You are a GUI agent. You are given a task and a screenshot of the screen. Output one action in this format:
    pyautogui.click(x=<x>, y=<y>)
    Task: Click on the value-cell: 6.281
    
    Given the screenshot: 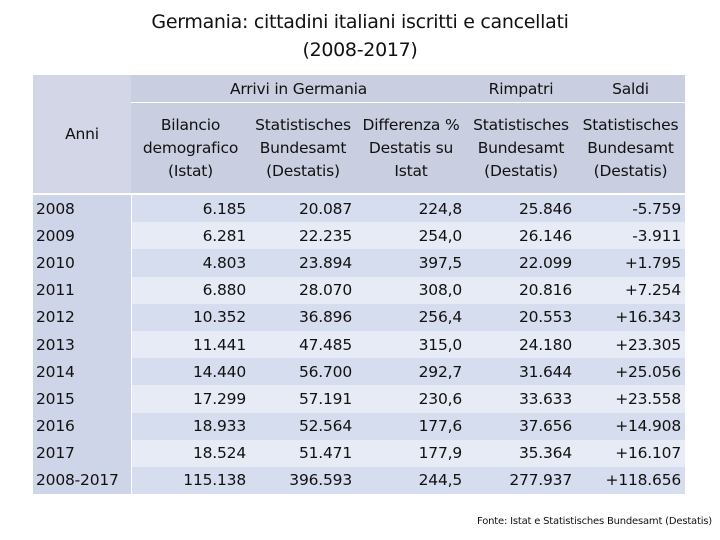 What is the action you would take?
    pyautogui.click(x=190, y=236)
    